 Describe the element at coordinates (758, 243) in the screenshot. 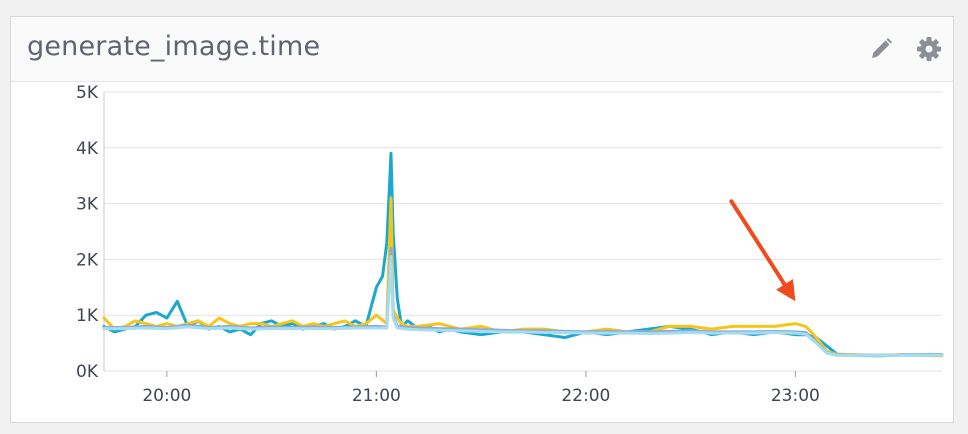

I see `annotation-arrow-shaft` at that location.